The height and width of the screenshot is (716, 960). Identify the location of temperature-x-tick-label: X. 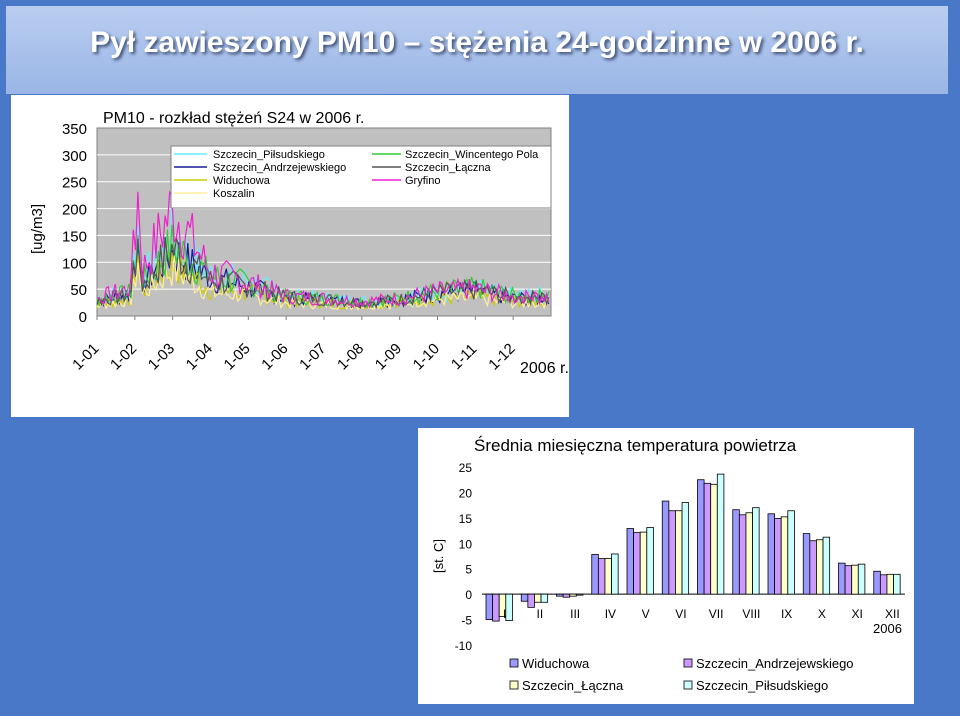
(822, 614).